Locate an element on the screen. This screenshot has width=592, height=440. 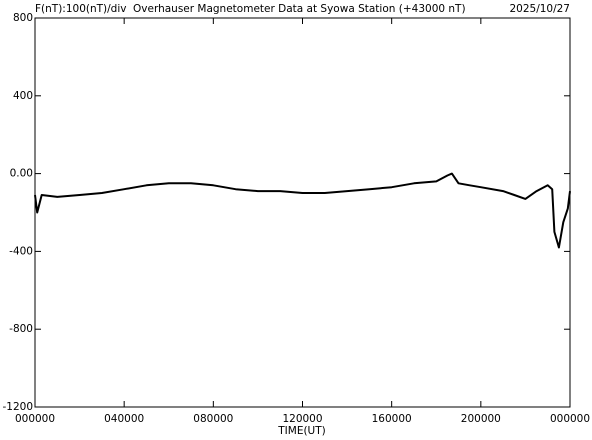
x-tick-label: 080000 is located at coordinates (213, 419).